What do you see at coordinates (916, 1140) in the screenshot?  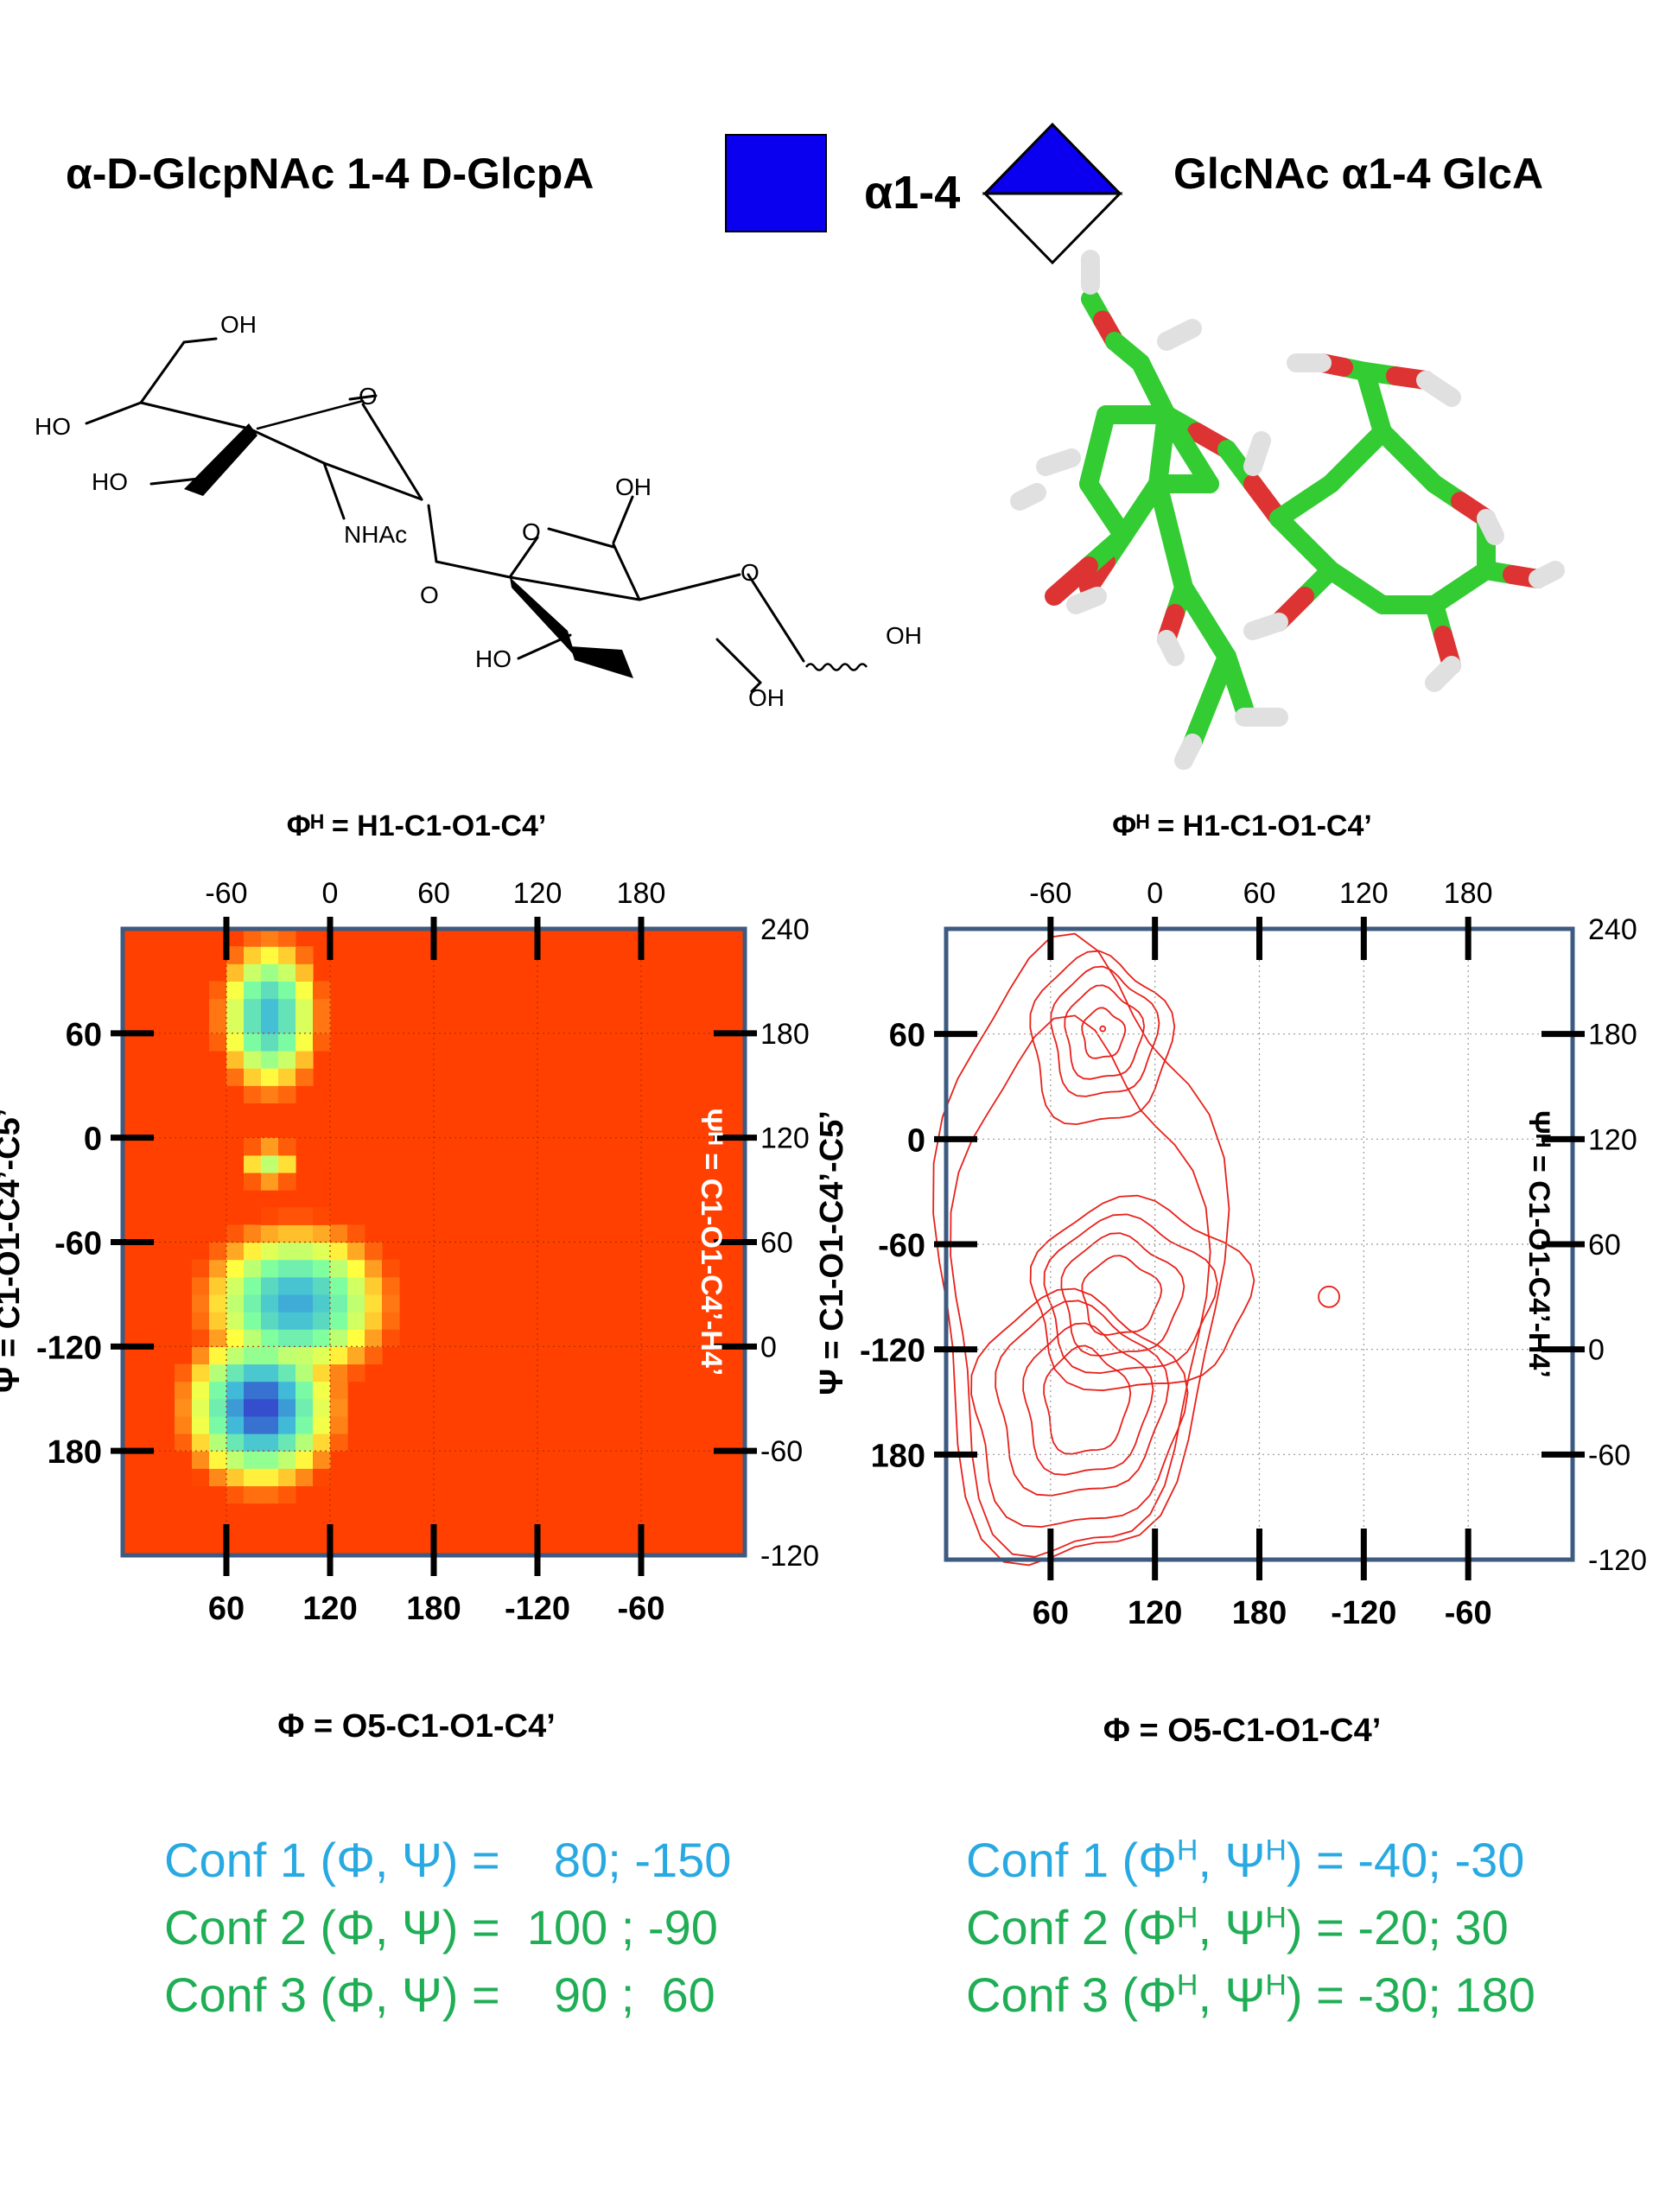 I see `left-tick-label: 0` at bounding box center [916, 1140].